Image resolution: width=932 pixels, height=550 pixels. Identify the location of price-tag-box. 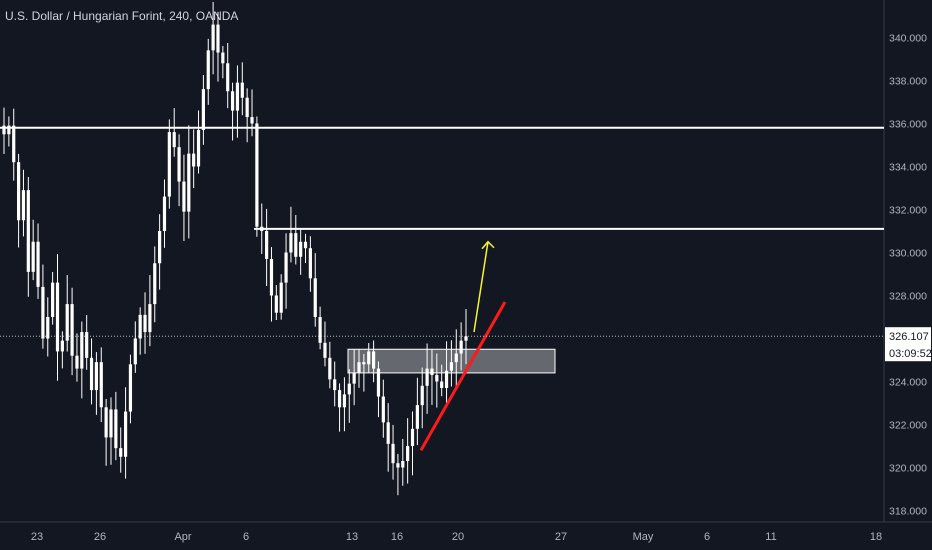
(908, 344).